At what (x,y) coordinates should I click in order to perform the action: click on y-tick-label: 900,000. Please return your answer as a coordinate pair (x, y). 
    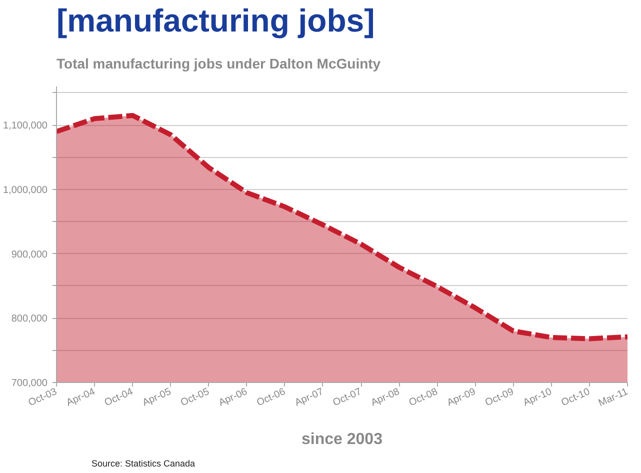
    Looking at the image, I should click on (29, 254).